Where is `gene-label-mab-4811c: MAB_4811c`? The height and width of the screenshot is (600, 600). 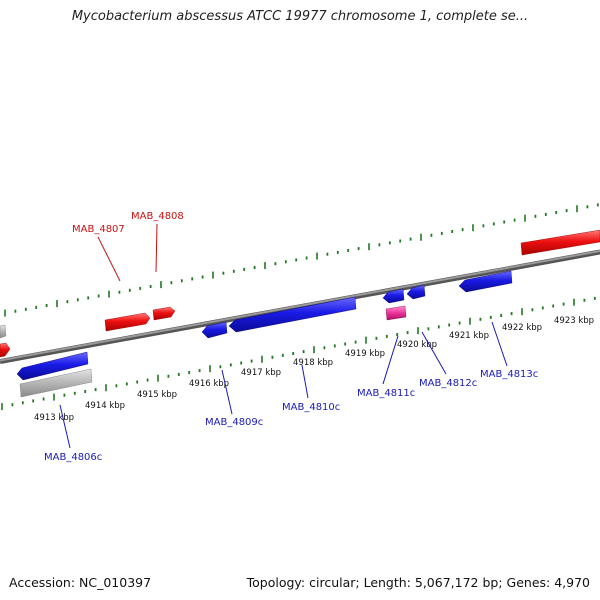 gene-label-mab-4811c: MAB_4811c is located at coordinates (386, 393).